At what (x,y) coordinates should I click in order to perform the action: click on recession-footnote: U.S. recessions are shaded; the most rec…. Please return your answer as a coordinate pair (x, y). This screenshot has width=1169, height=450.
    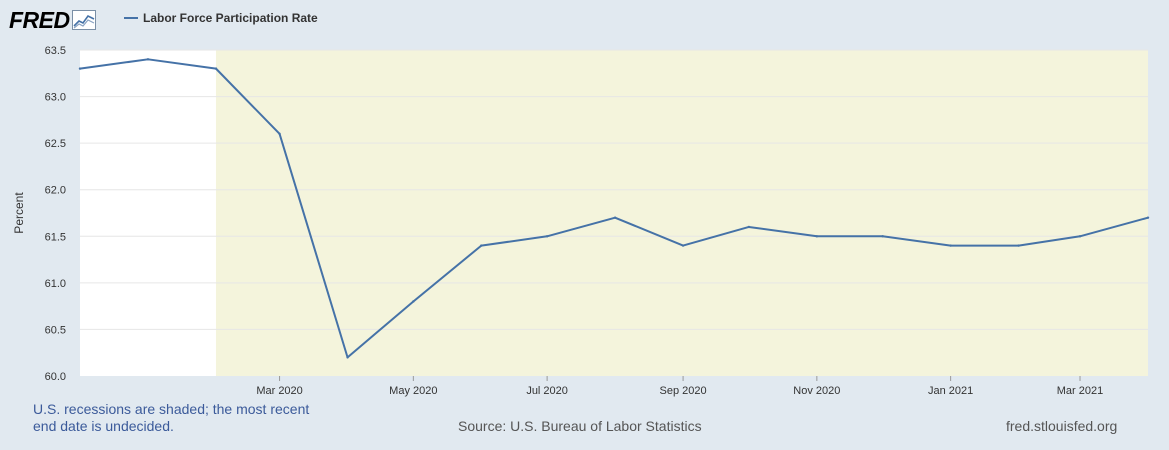
    Looking at the image, I should click on (183, 418).